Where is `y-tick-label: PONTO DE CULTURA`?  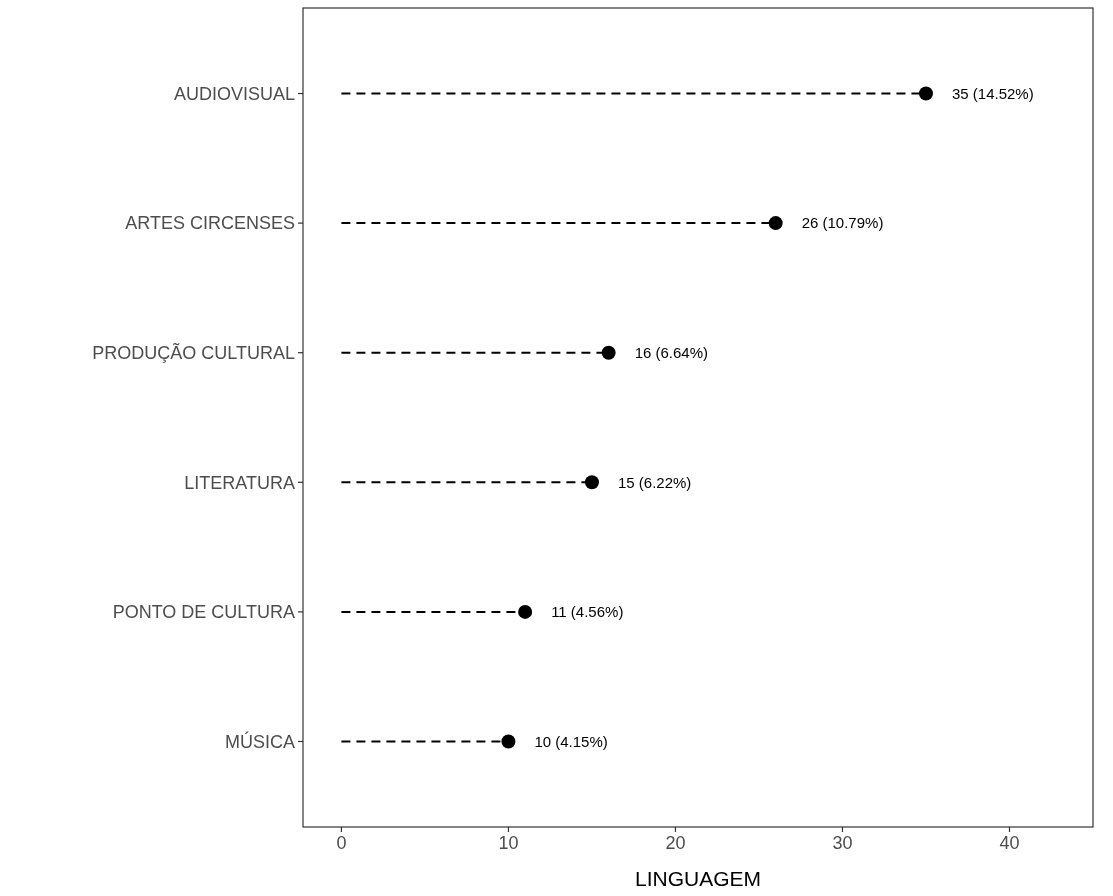
y-tick-label: PONTO DE CULTURA is located at coordinates (203, 612).